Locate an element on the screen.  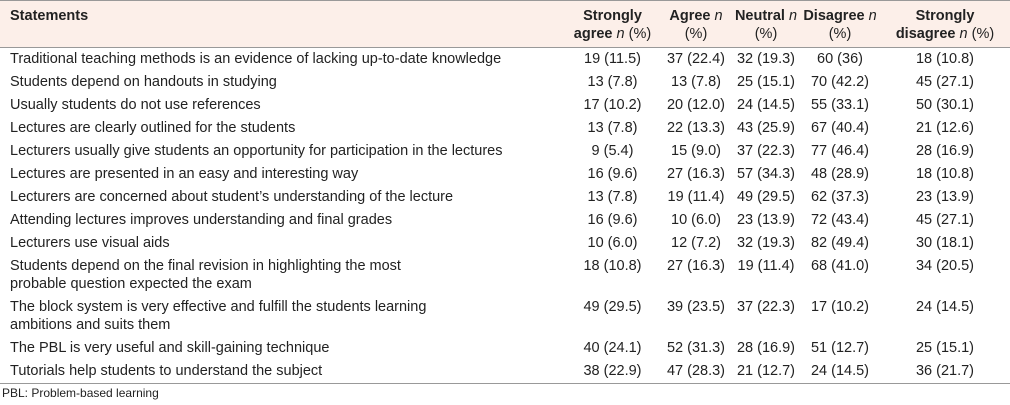
header-cell: Strongly agree n (%) is located at coordinates (612, 24).